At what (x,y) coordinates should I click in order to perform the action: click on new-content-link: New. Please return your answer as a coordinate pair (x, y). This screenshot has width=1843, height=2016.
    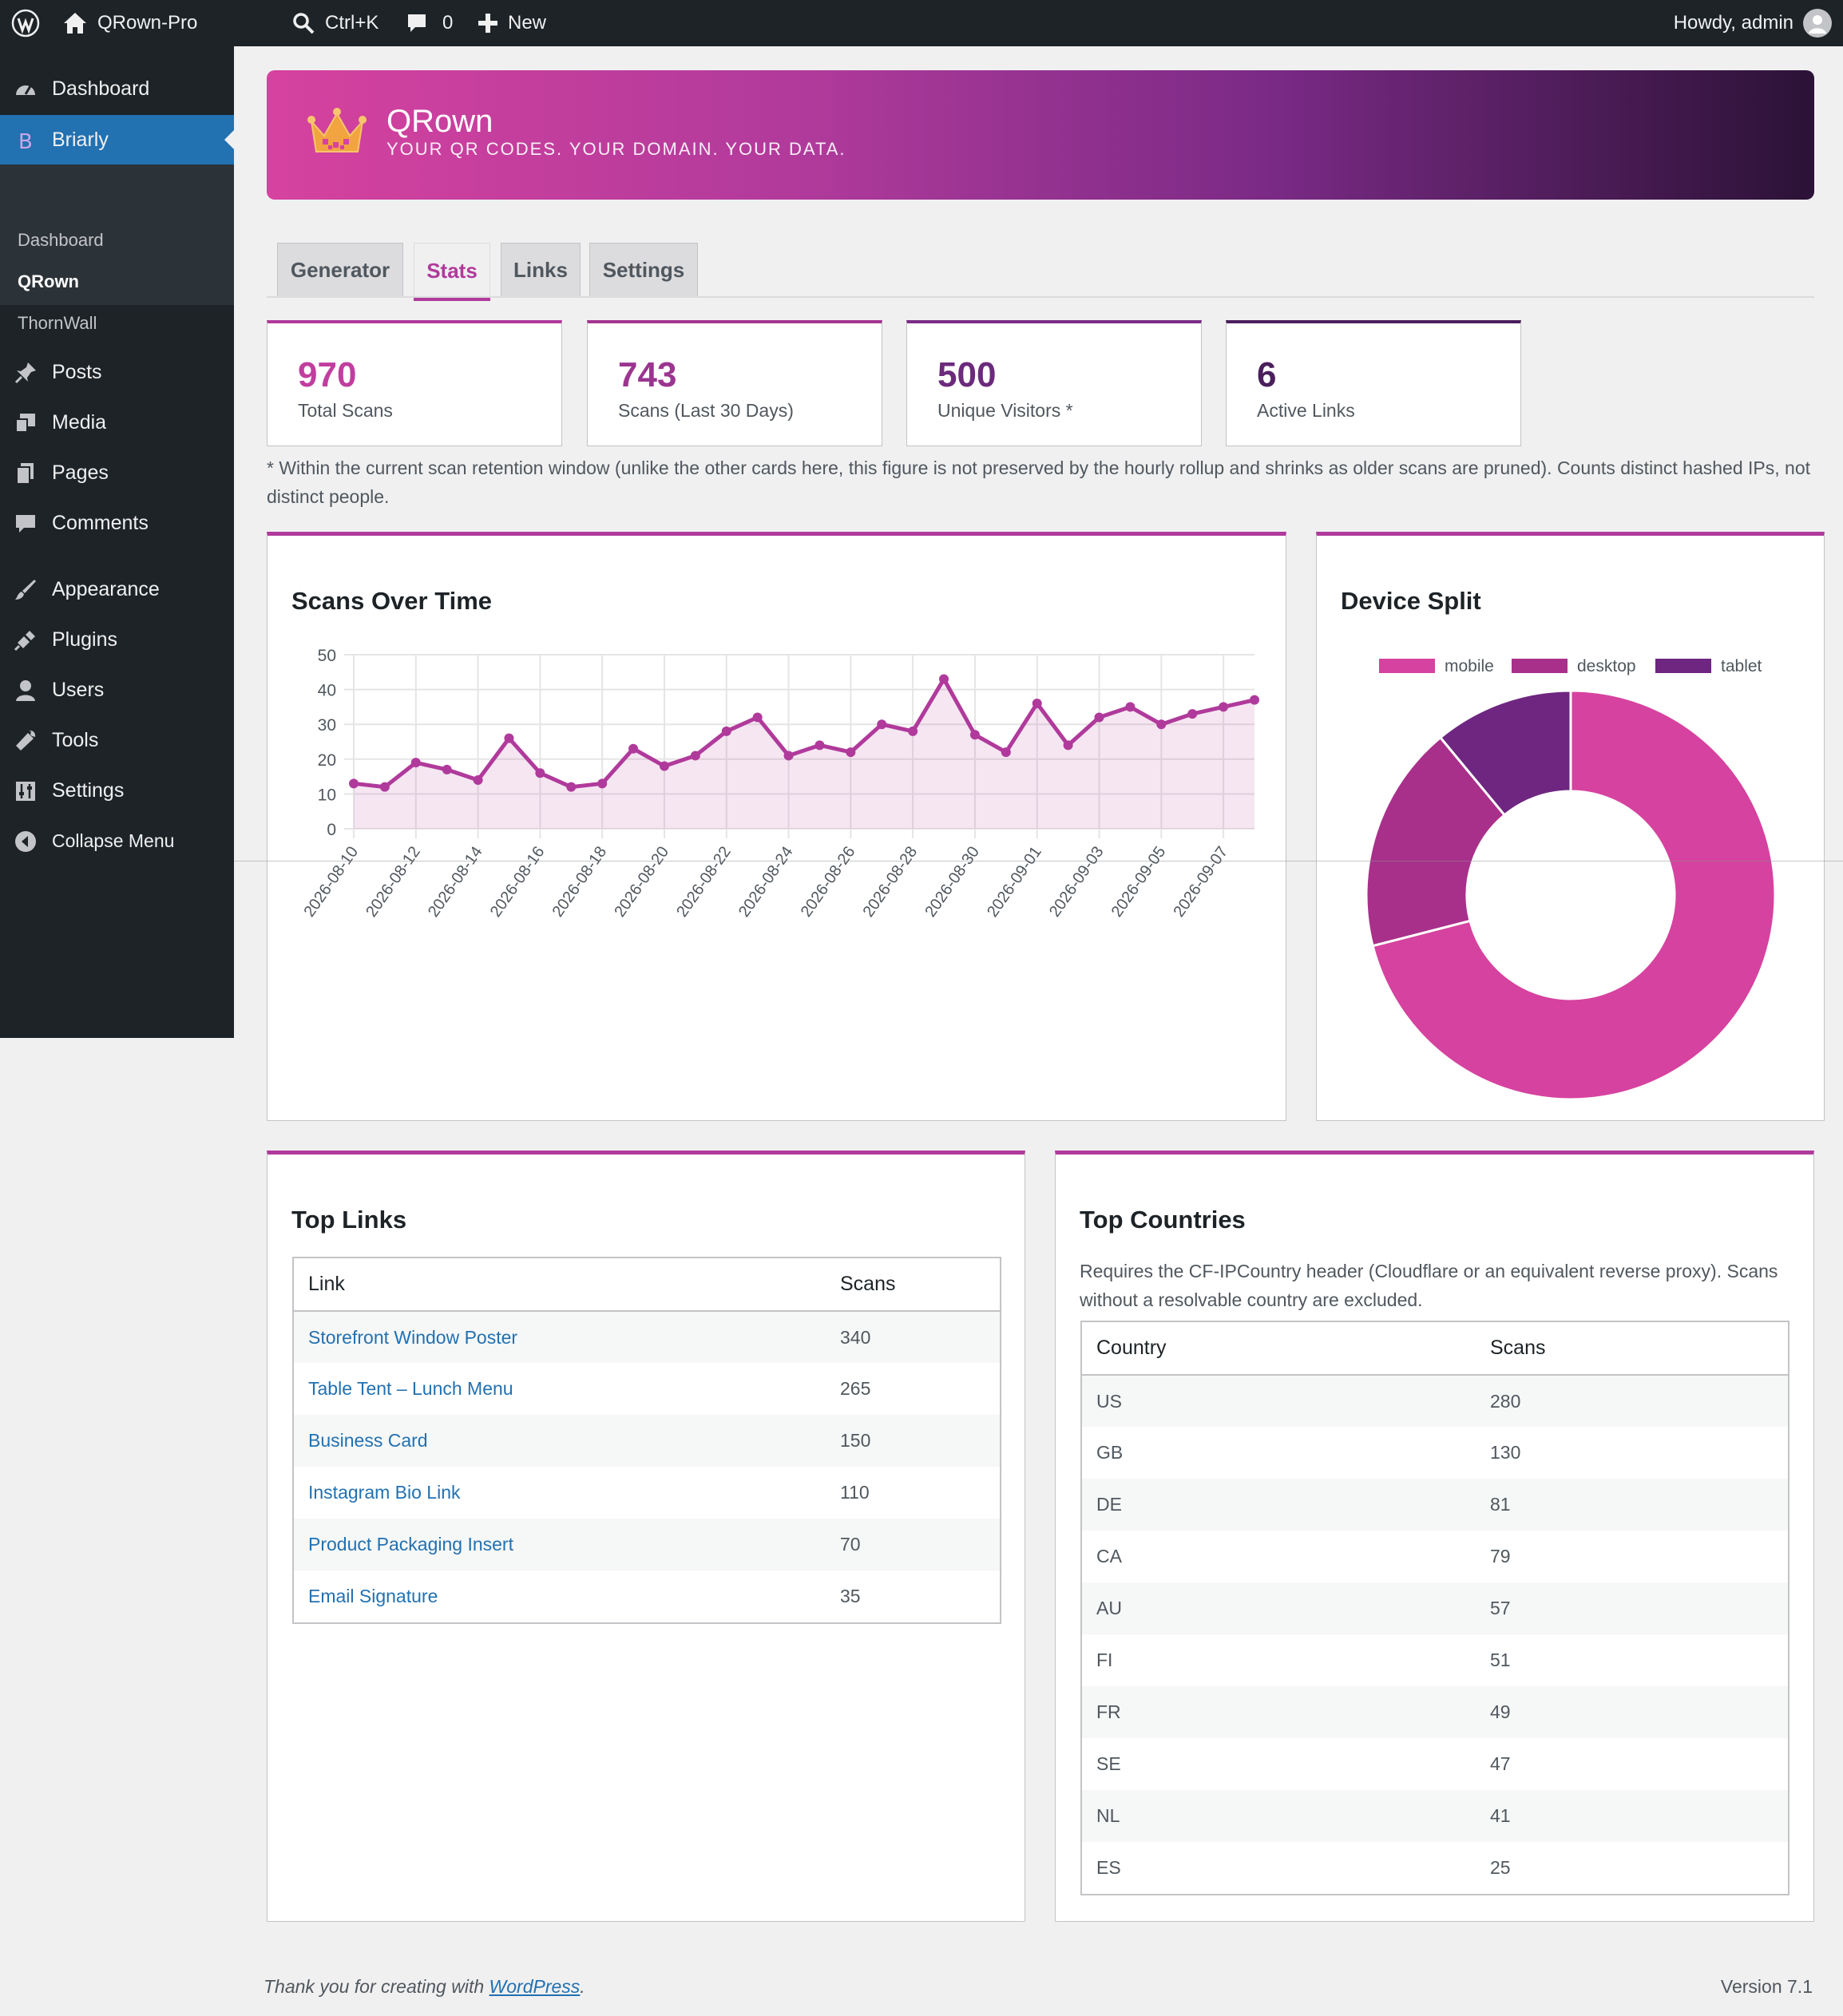
    Looking at the image, I should click on (512, 23).